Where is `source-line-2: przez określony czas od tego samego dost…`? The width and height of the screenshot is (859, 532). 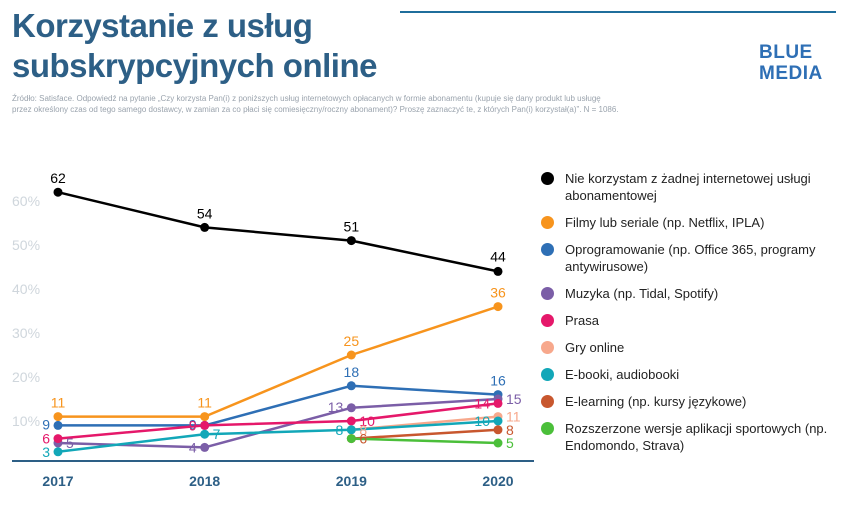
source-line-2: przez określony czas od tego samego dost… is located at coordinates (315, 109).